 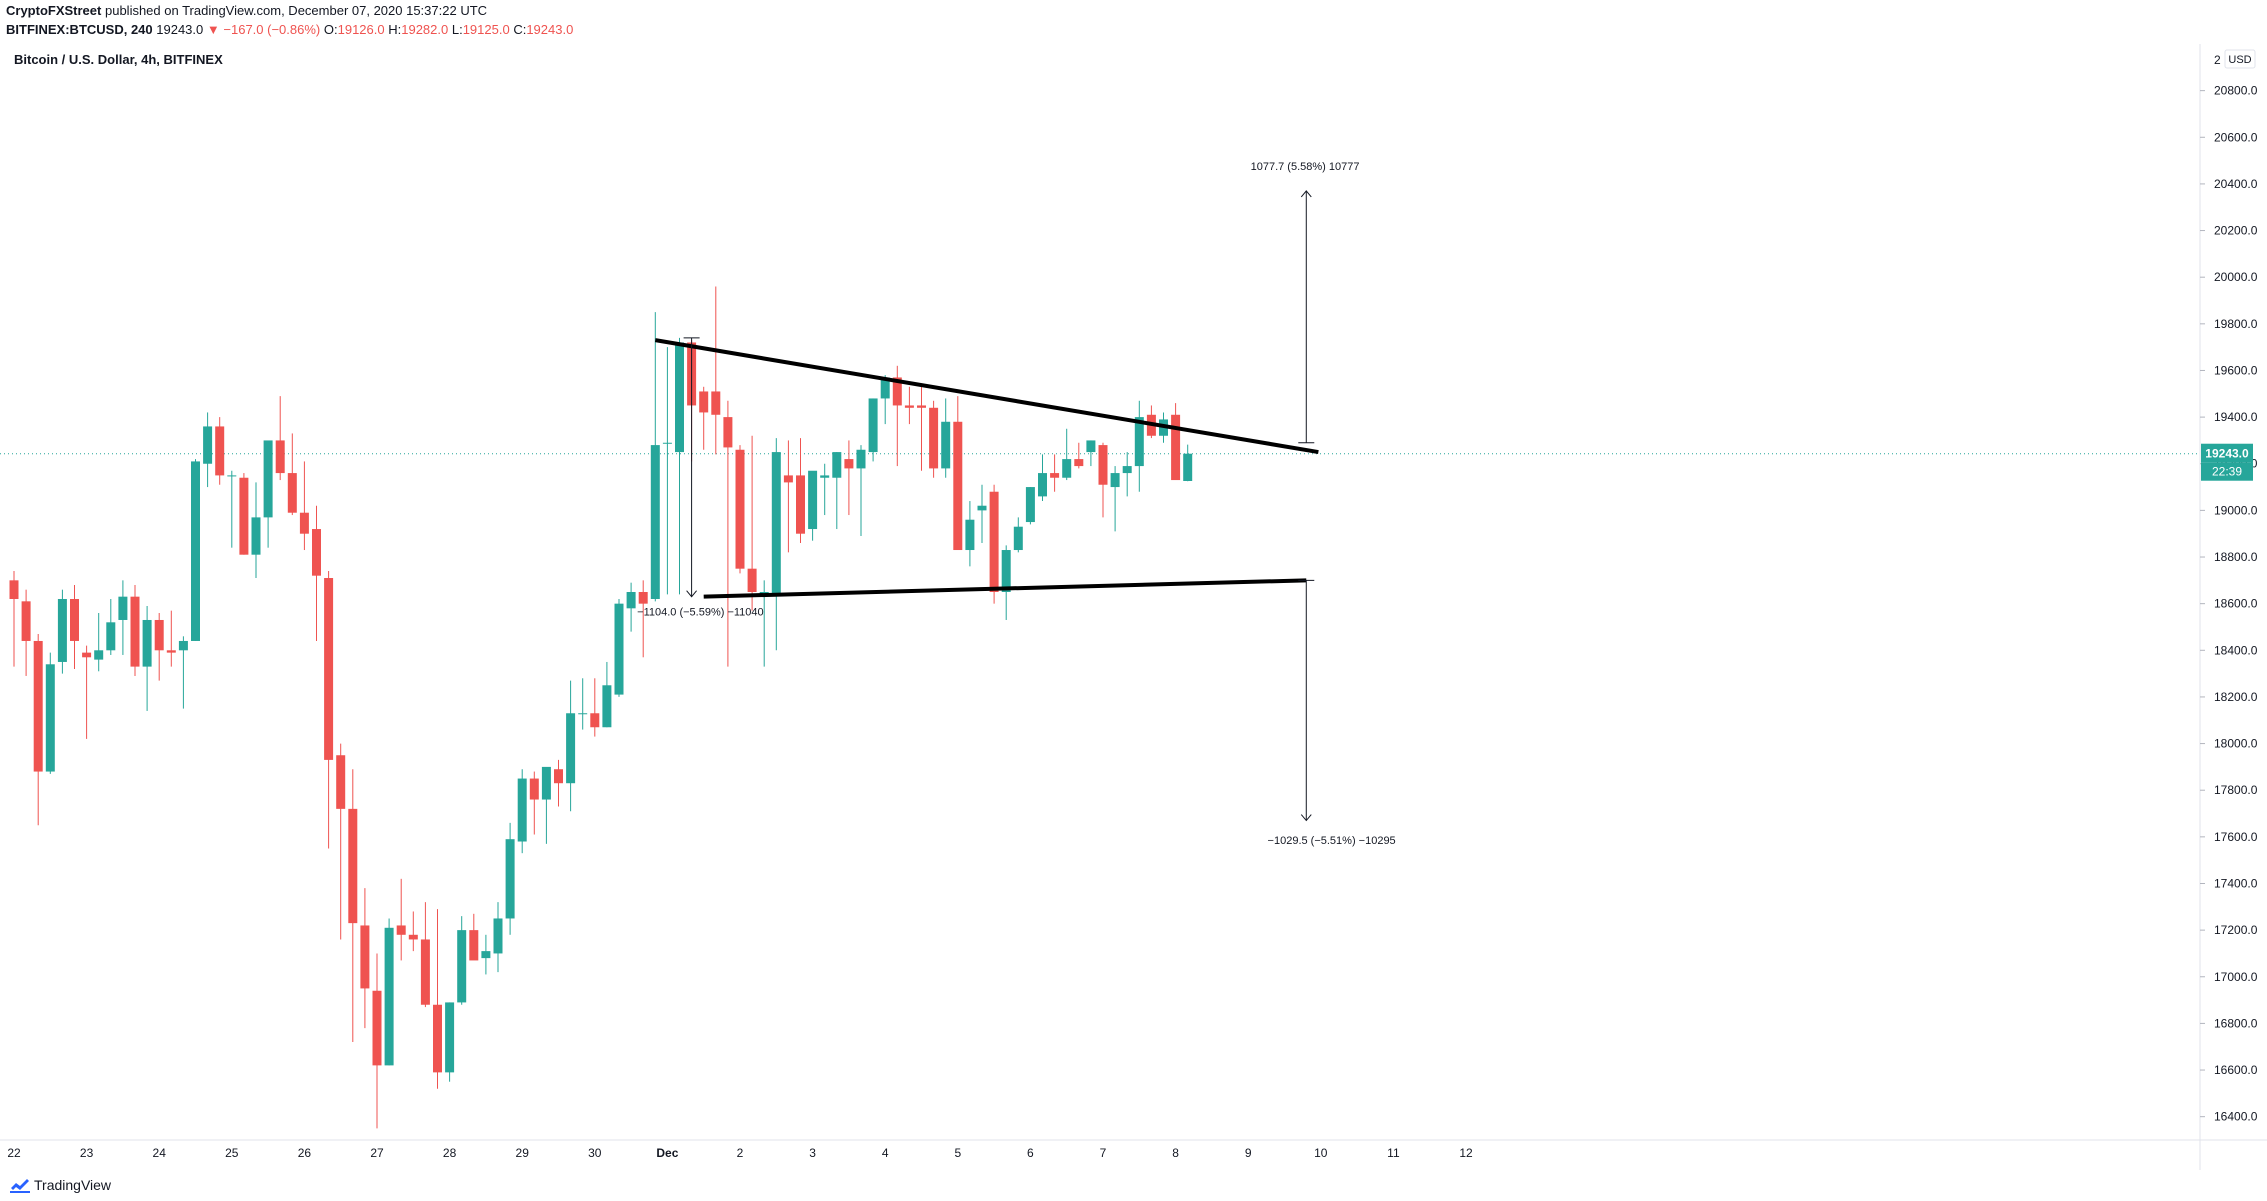 What do you see at coordinates (700, 477) in the screenshot?
I see `pole-measure: −1104.0 (−5.59%) −11040` at bounding box center [700, 477].